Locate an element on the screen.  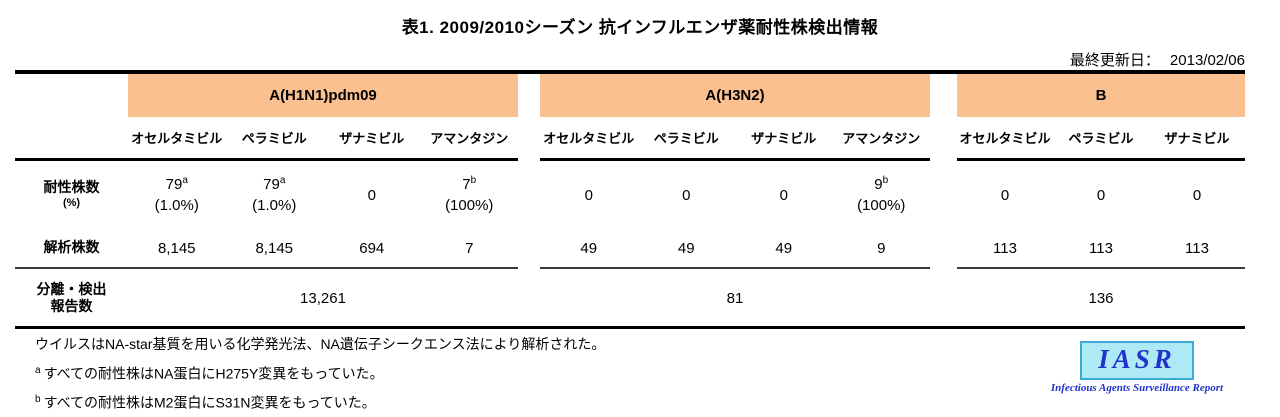
resistant-count-cell: 7b (100%) is located at coordinates (469, 194).